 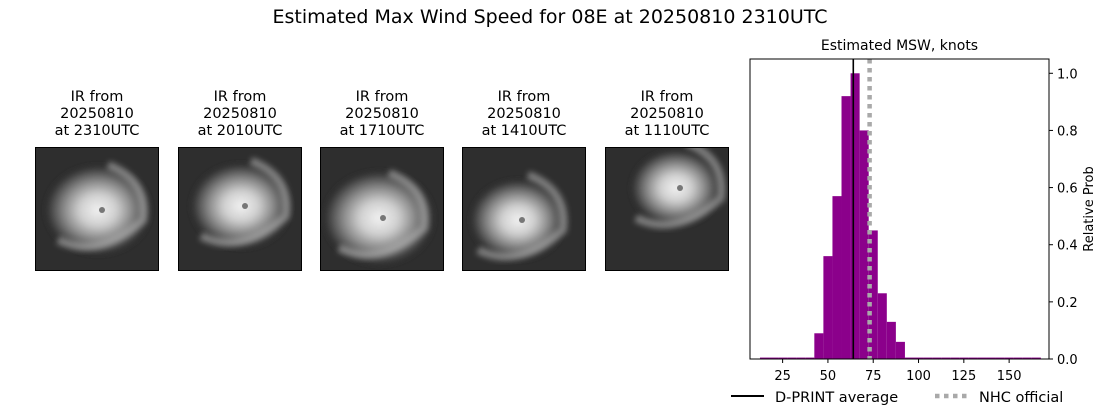 I want to click on y-tick-label: 0.4, so click(x=1067, y=246).